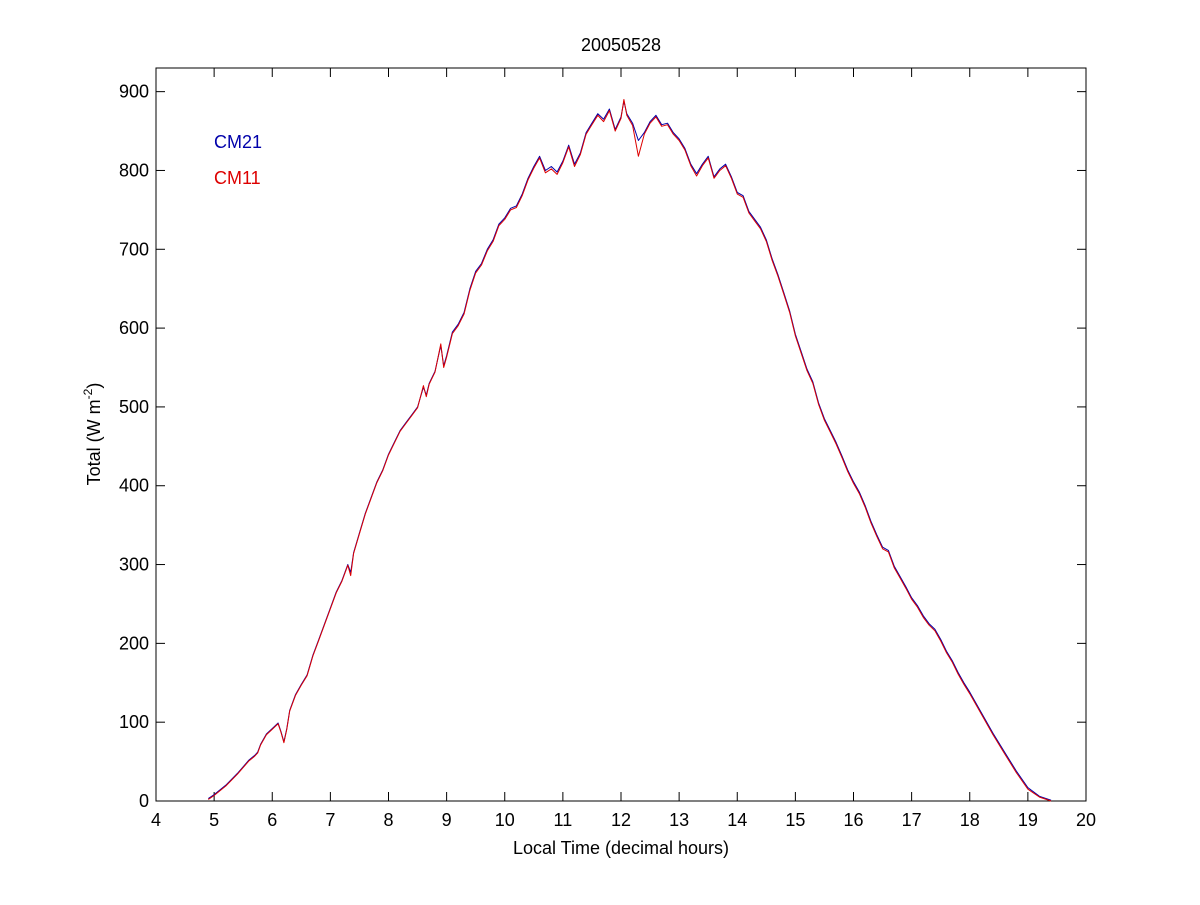 This screenshot has width=1200, height=905. Describe the element at coordinates (237, 178) in the screenshot. I see `legend-entry-cm11: CM11` at that location.